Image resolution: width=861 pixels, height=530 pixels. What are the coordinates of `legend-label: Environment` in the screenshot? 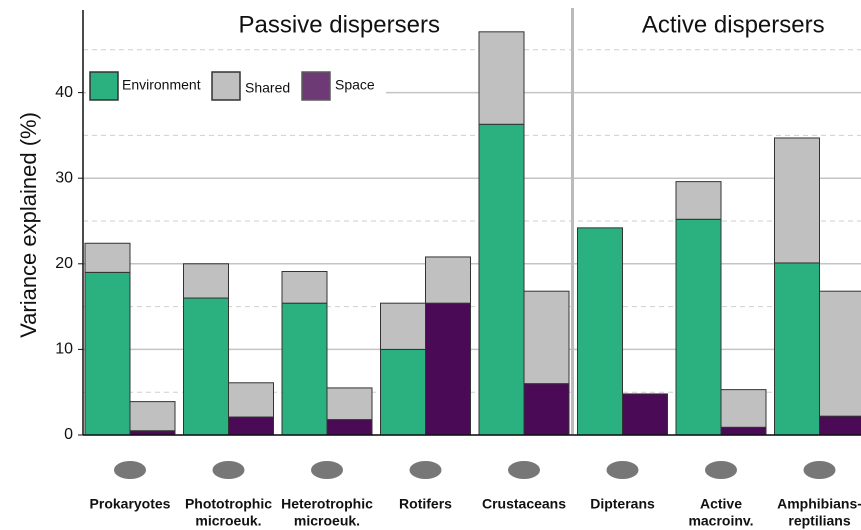 It's located at (161, 85).